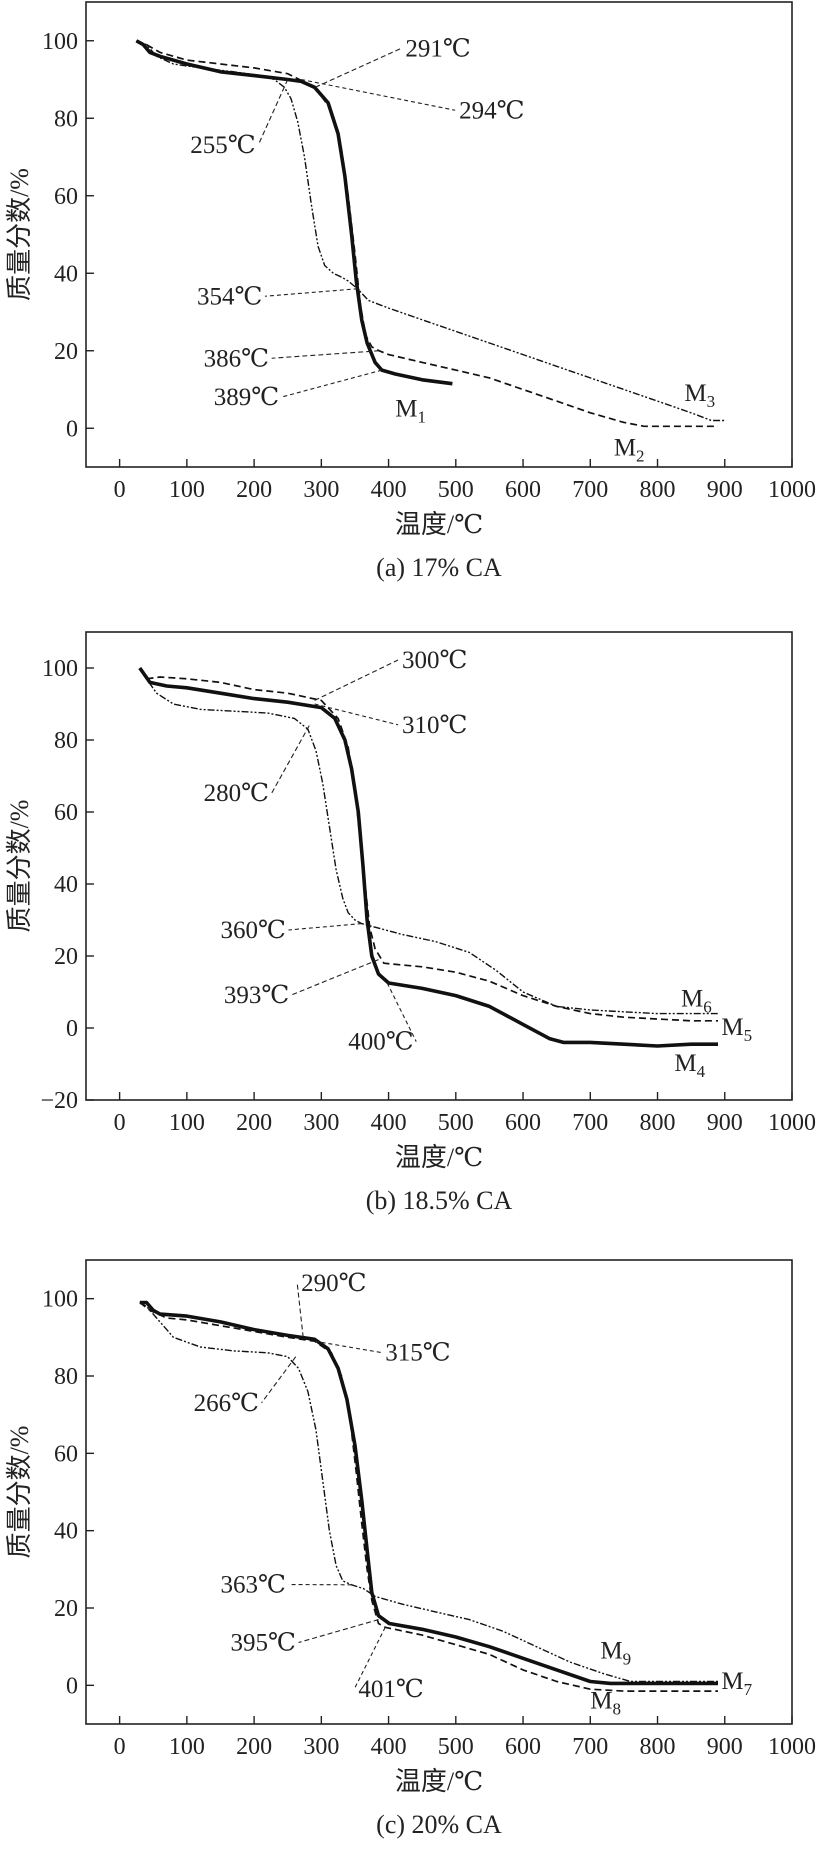  I want to click on annotation-label: 290℃, so click(333, 1283).